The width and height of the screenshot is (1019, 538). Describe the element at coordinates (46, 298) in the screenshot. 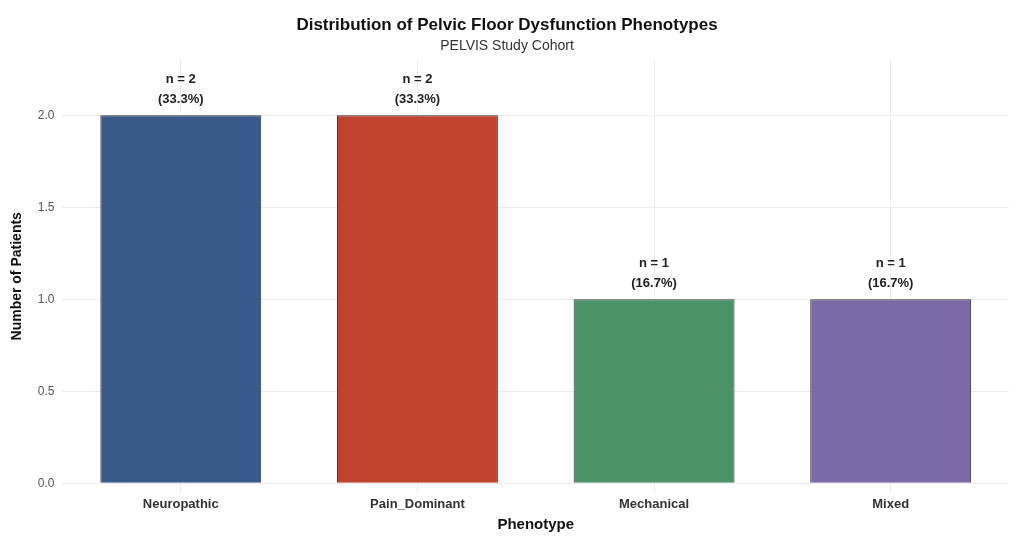

I see `y-tick-label: 1.0` at that location.